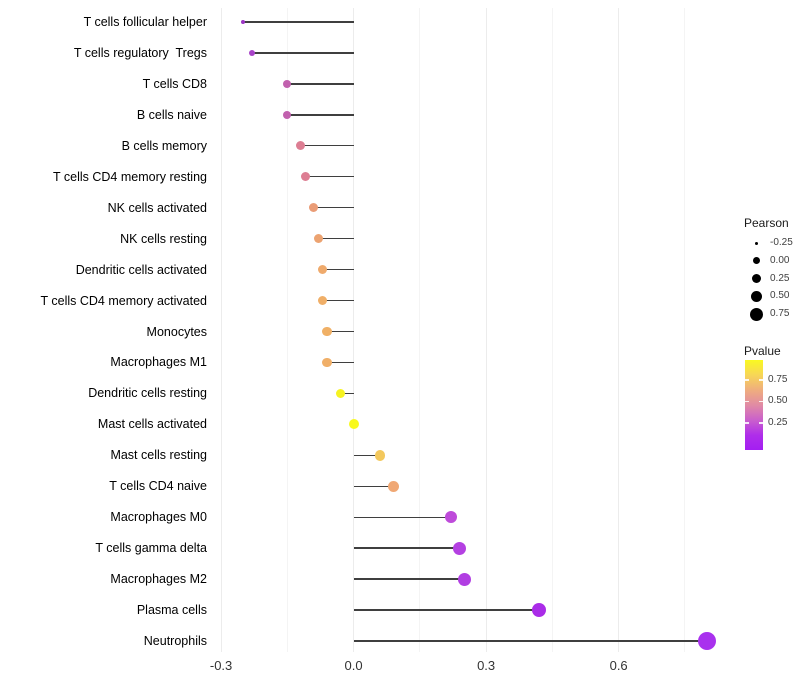  Describe the element at coordinates (158, 579) in the screenshot. I see `category-label: Macrophages M2` at that location.